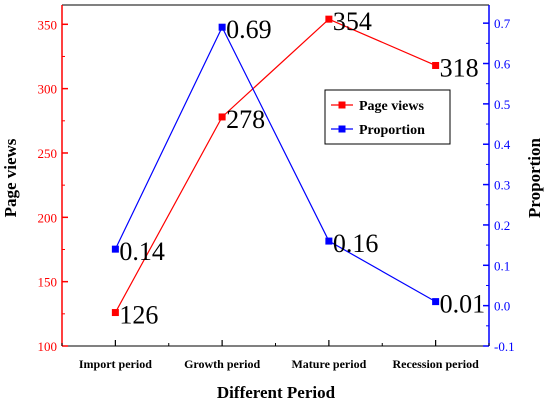 This screenshot has width=550, height=407. I want to click on right-tick-label: 0.0, so click(502, 306).